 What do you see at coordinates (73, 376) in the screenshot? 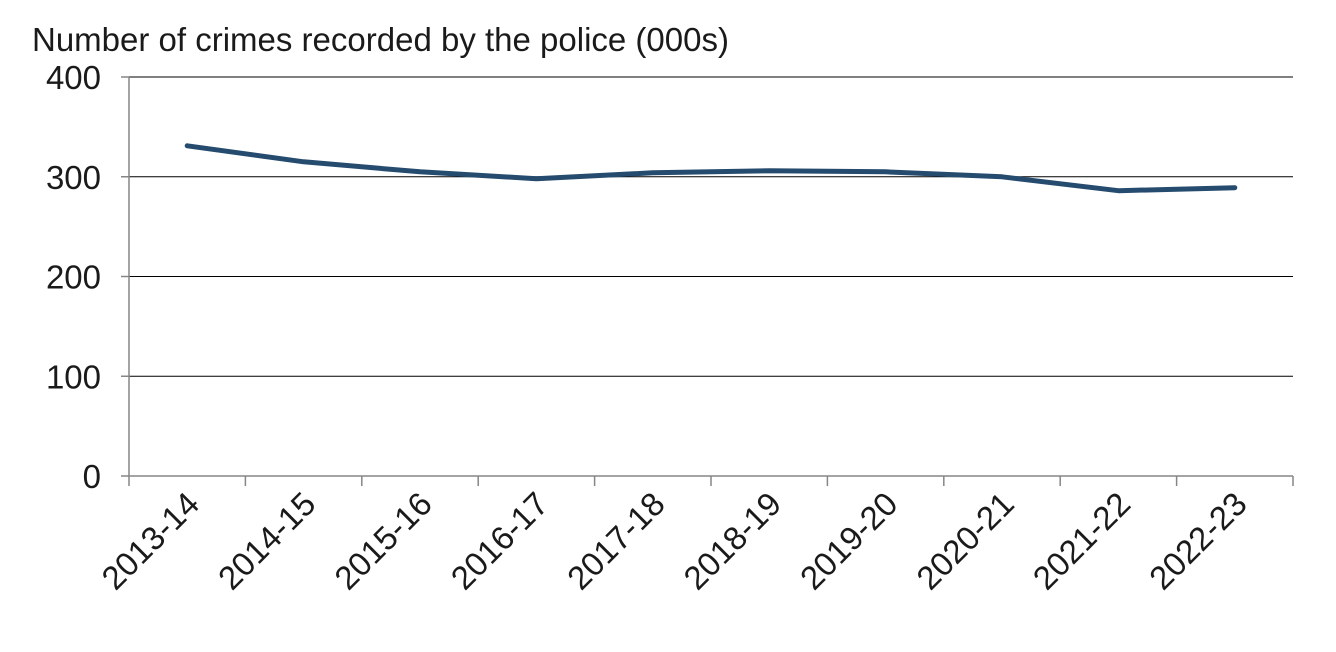
I see `y-tick-label: 100` at bounding box center [73, 376].